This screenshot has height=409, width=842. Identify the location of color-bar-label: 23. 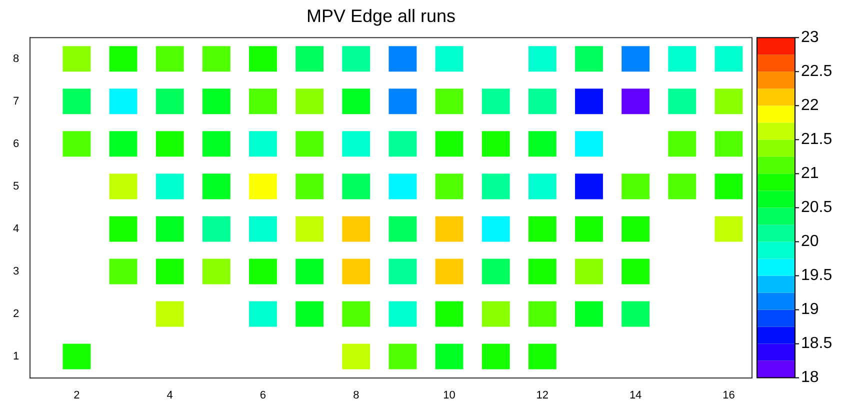
(810, 37).